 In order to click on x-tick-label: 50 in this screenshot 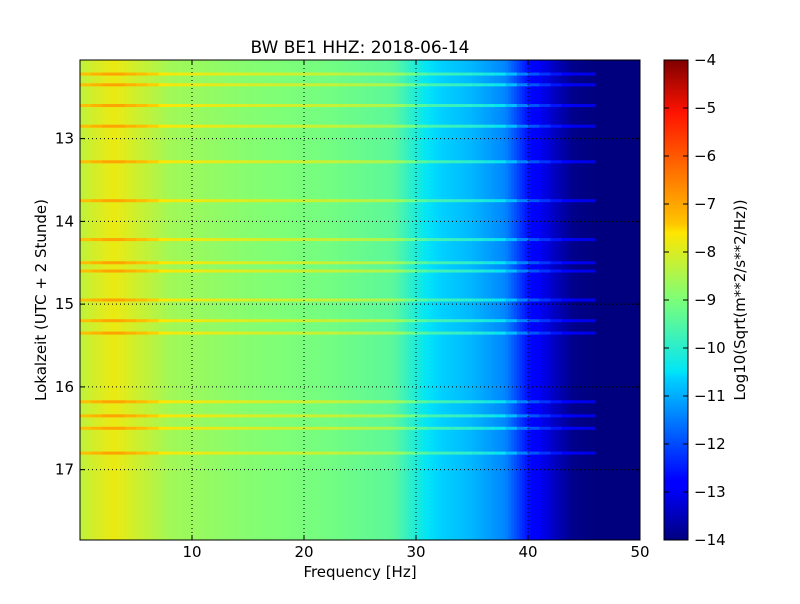, I will do `click(639, 552)`.